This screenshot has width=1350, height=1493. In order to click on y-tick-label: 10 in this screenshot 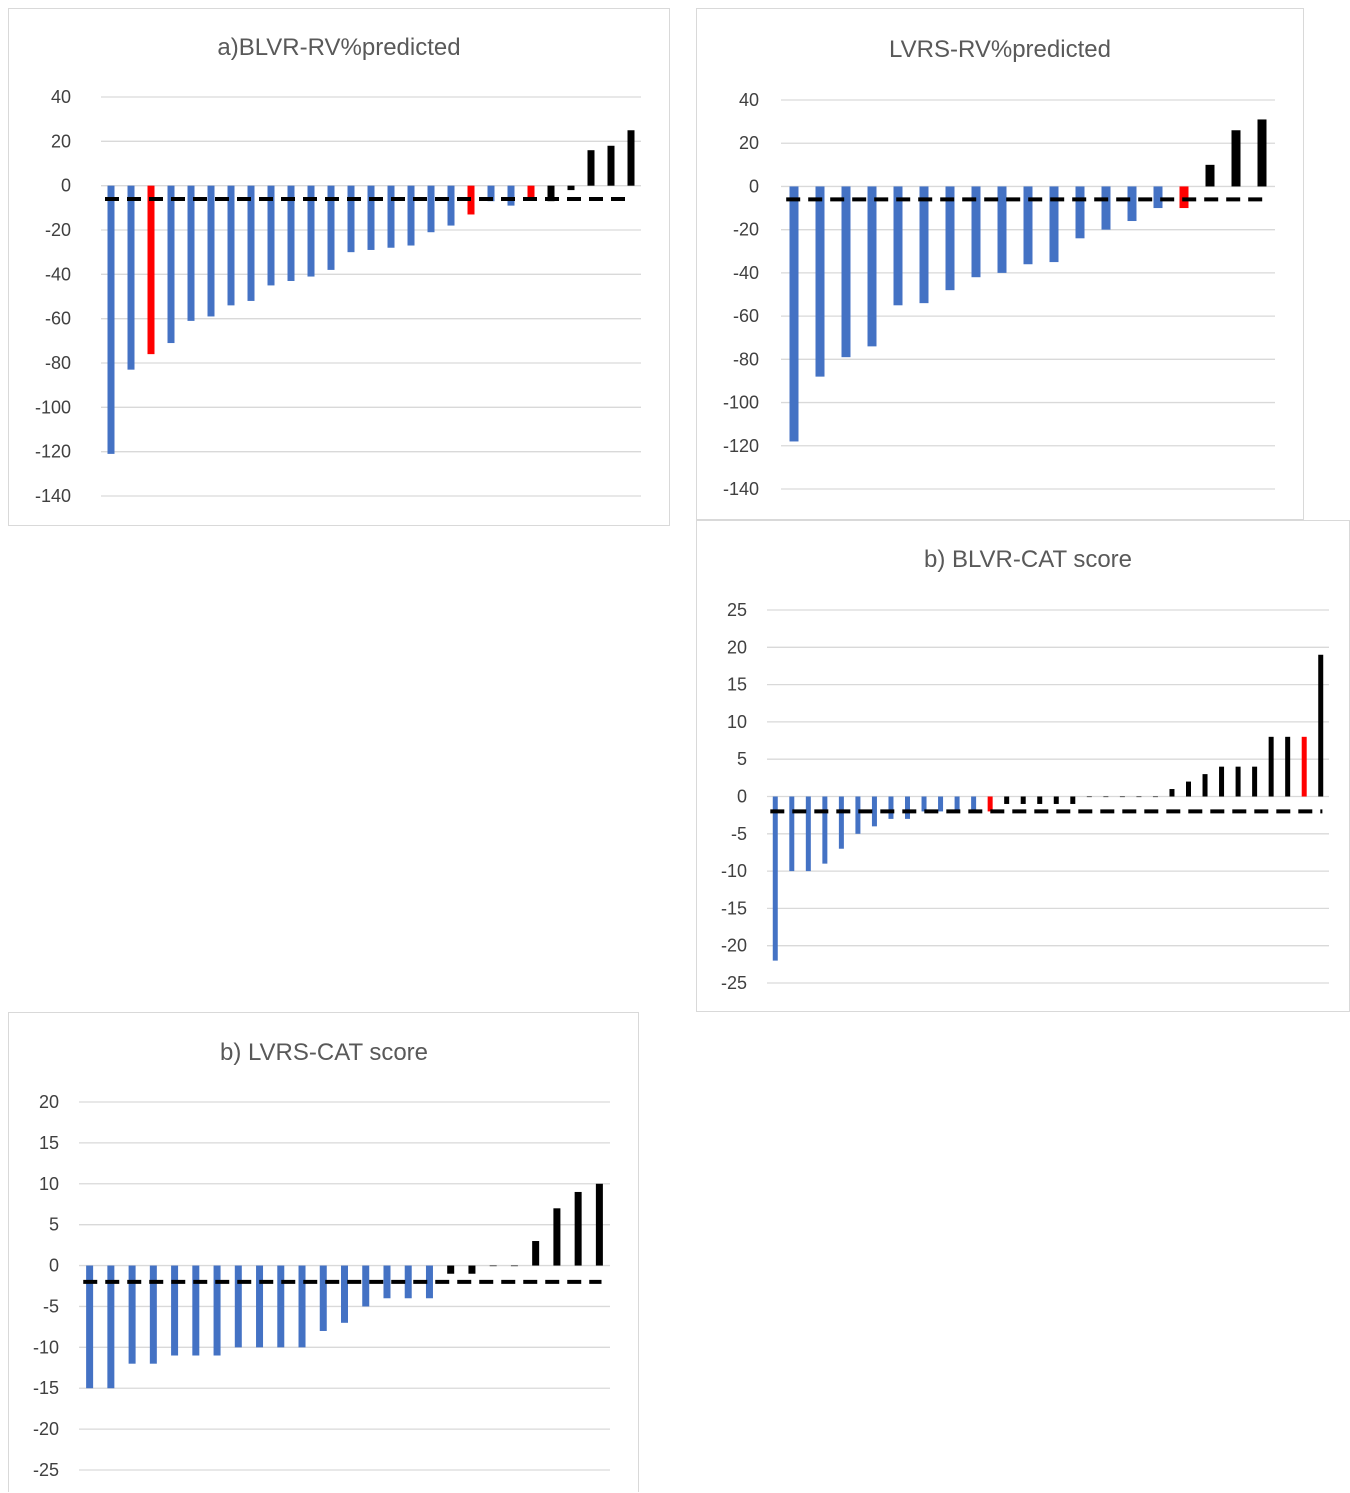, I will do `click(49, 1184)`.